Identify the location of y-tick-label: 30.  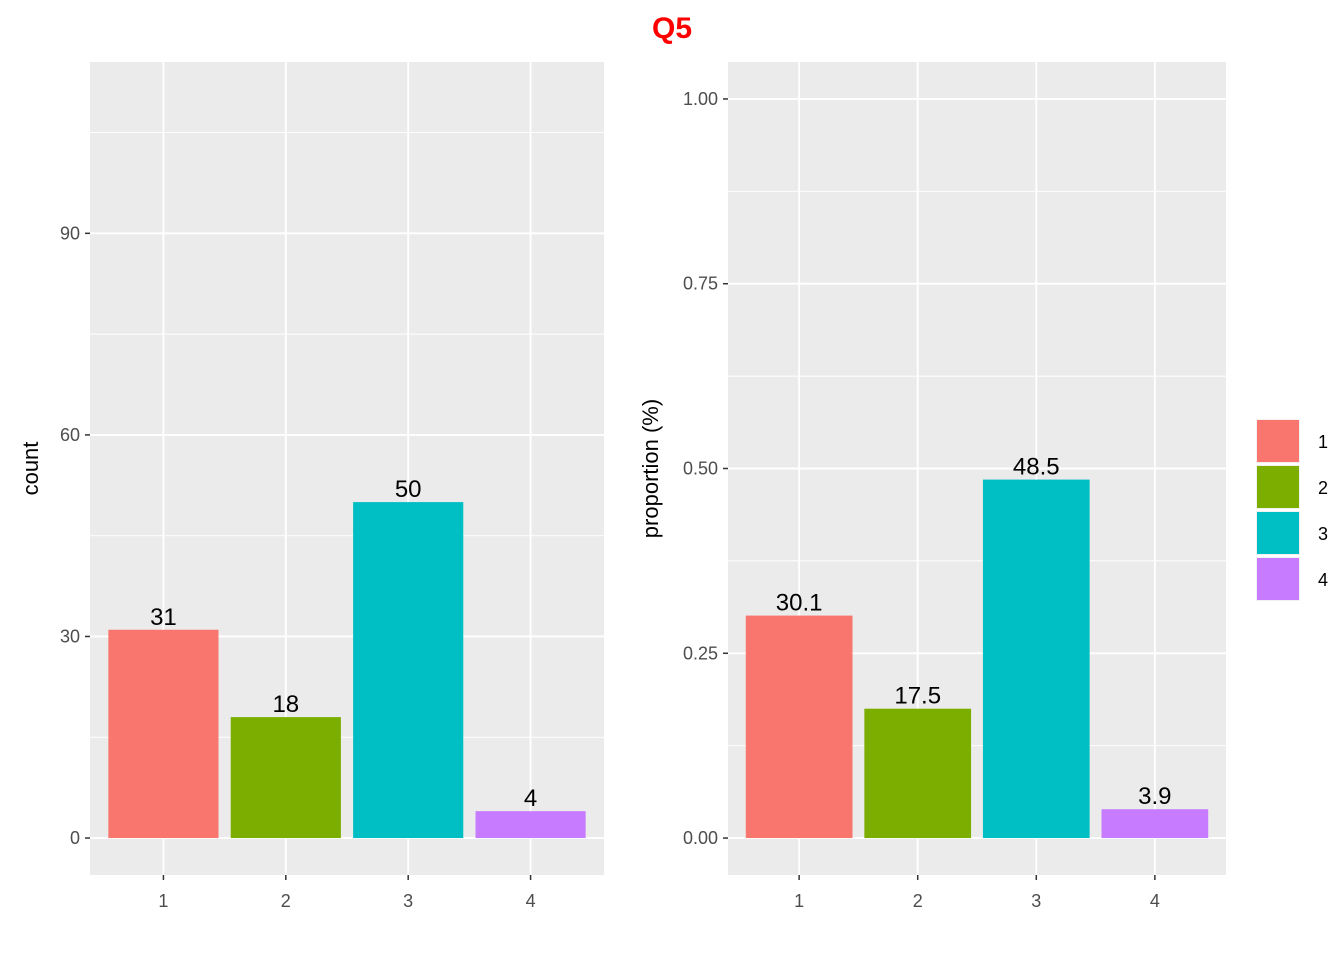
(70, 636).